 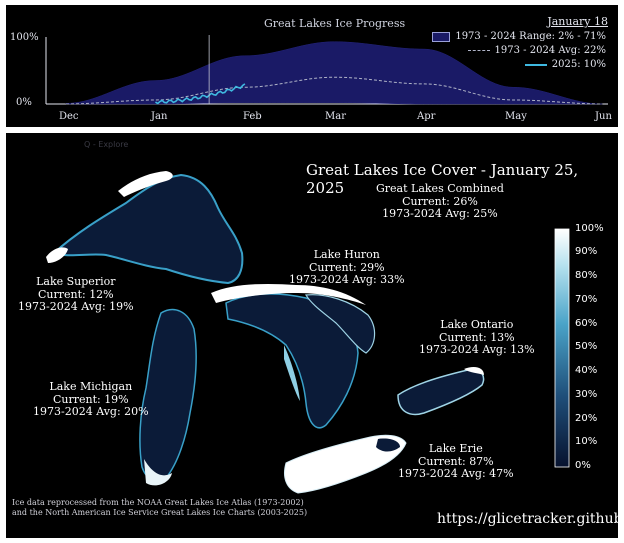 What do you see at coordinates (340, 324) in the screenshot?
I see `georgian-bay-shape` at bounding box center [340, 324].